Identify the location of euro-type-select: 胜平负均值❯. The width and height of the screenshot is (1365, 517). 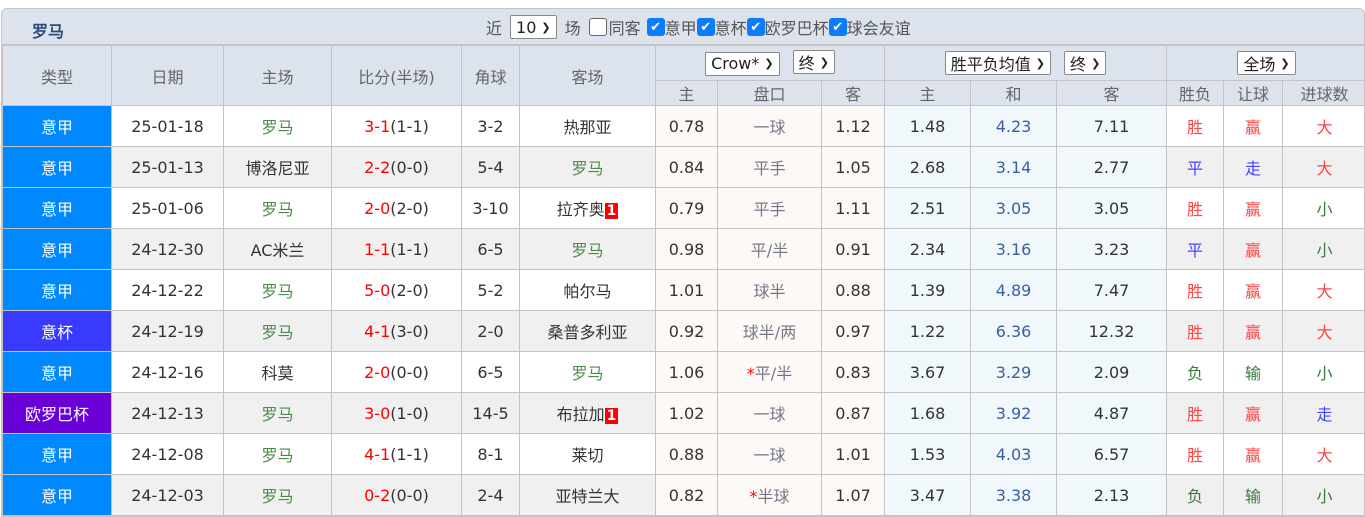
(998, 63).